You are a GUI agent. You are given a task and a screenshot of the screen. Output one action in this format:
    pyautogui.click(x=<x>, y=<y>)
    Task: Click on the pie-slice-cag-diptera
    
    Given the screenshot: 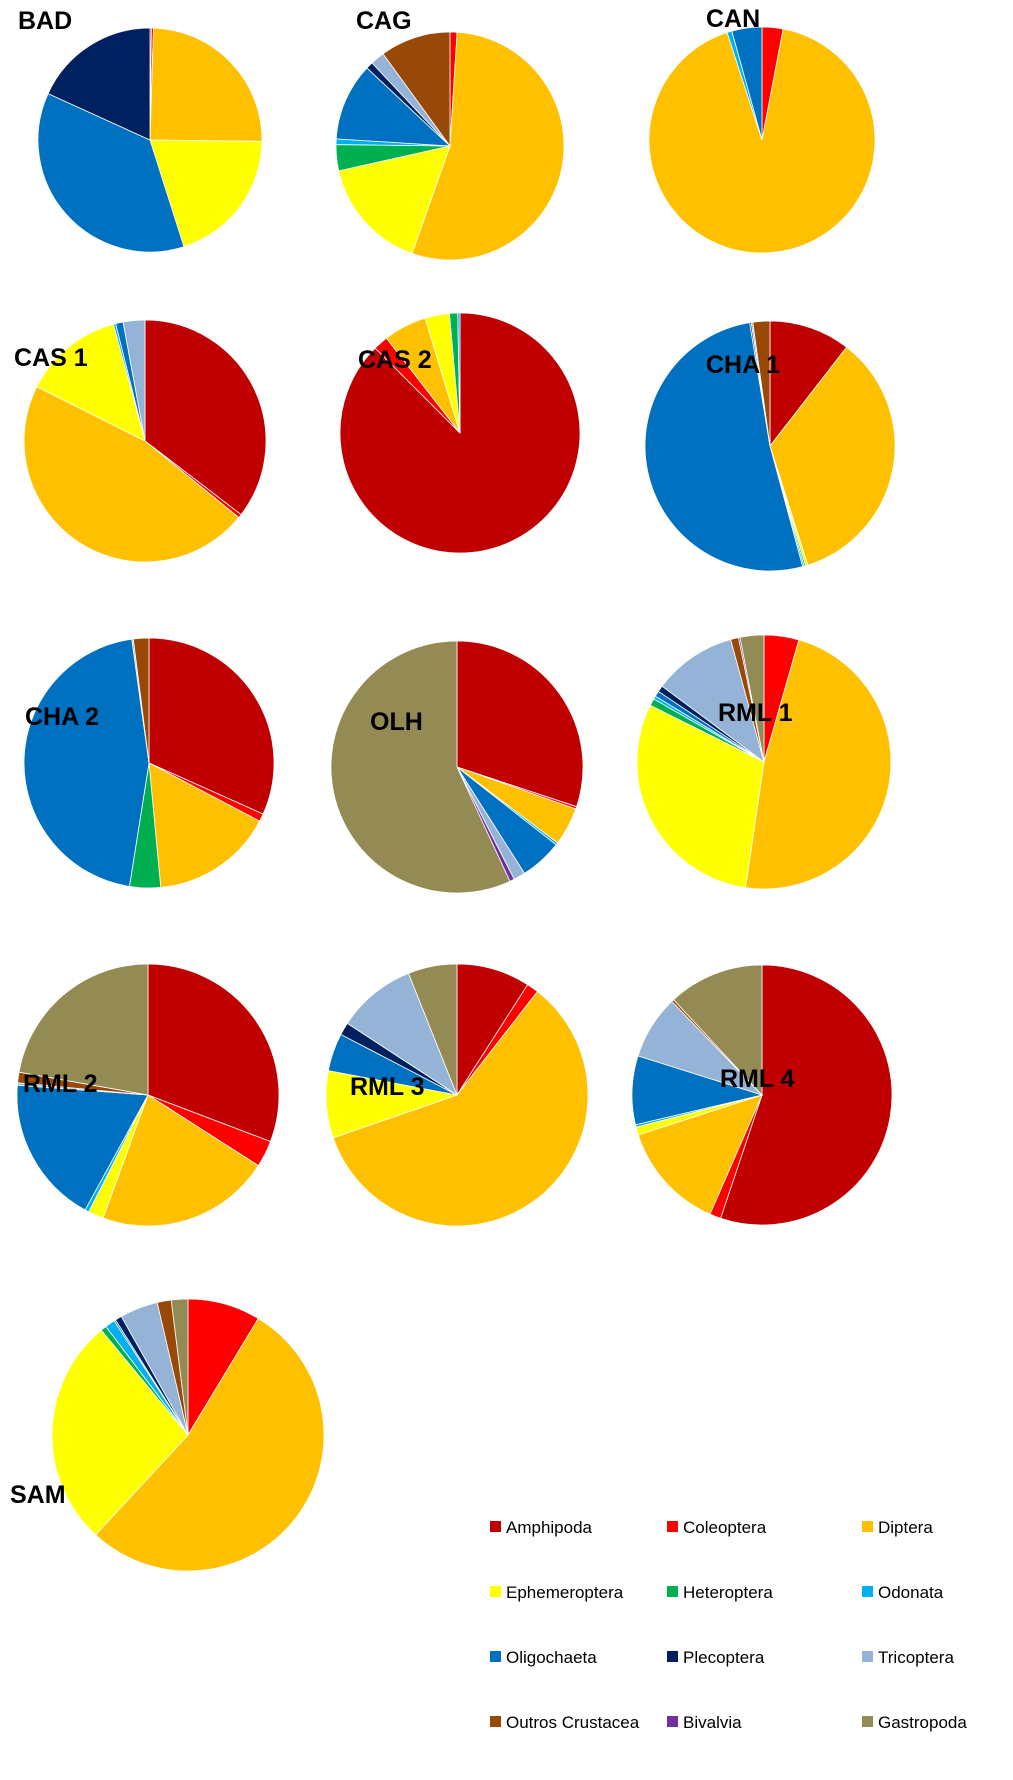 What is the action you would take?
    pyautogui.click(x=488, y=146)
    